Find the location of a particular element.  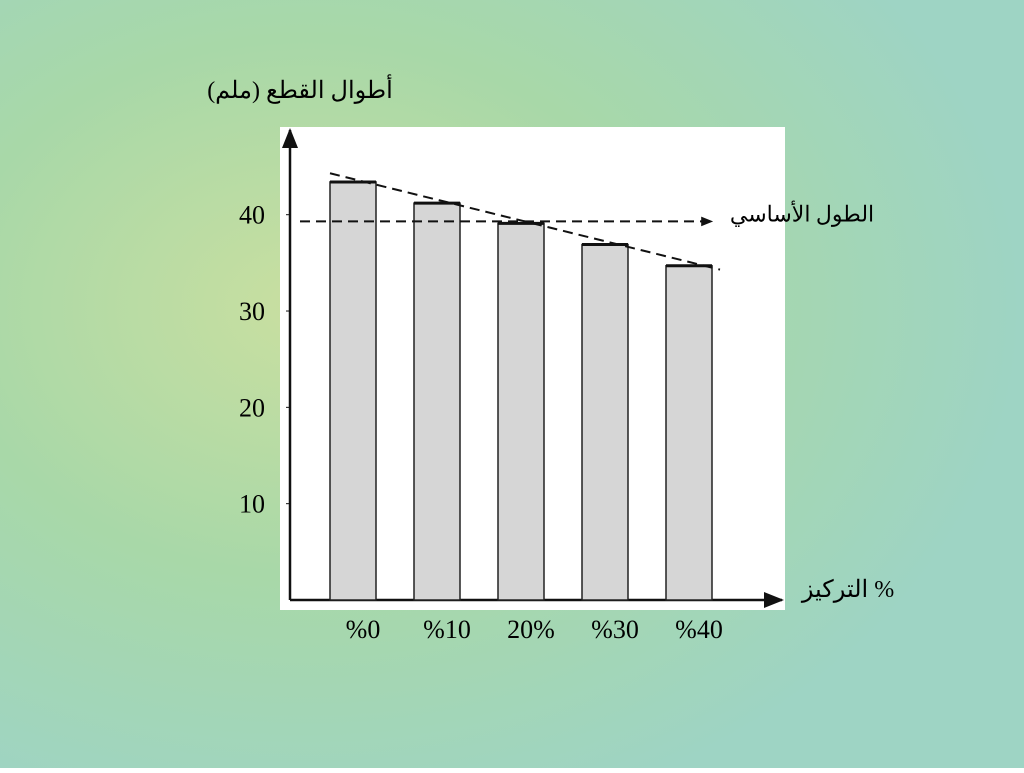

x-tick-label: %10 is located at coordinates (447, 629).